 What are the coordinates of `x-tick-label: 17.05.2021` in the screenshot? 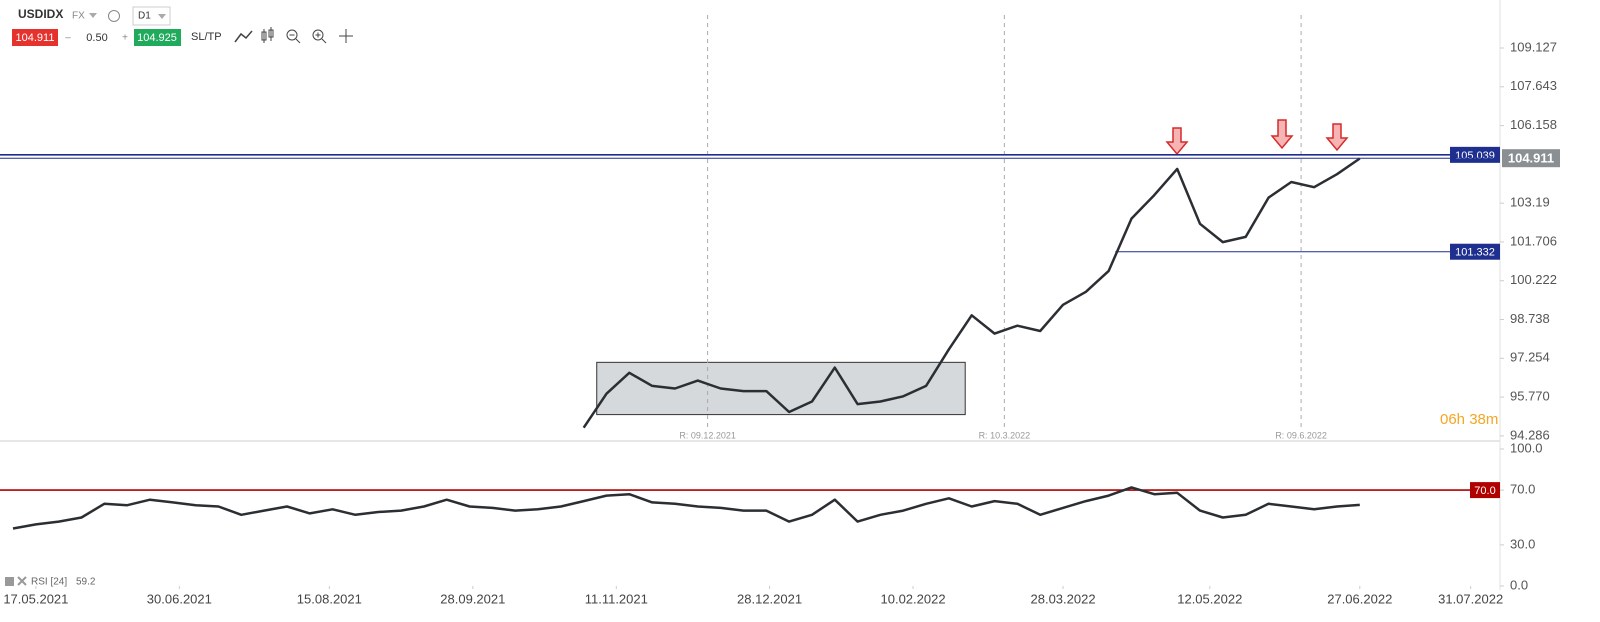 It's located at (35, 598).